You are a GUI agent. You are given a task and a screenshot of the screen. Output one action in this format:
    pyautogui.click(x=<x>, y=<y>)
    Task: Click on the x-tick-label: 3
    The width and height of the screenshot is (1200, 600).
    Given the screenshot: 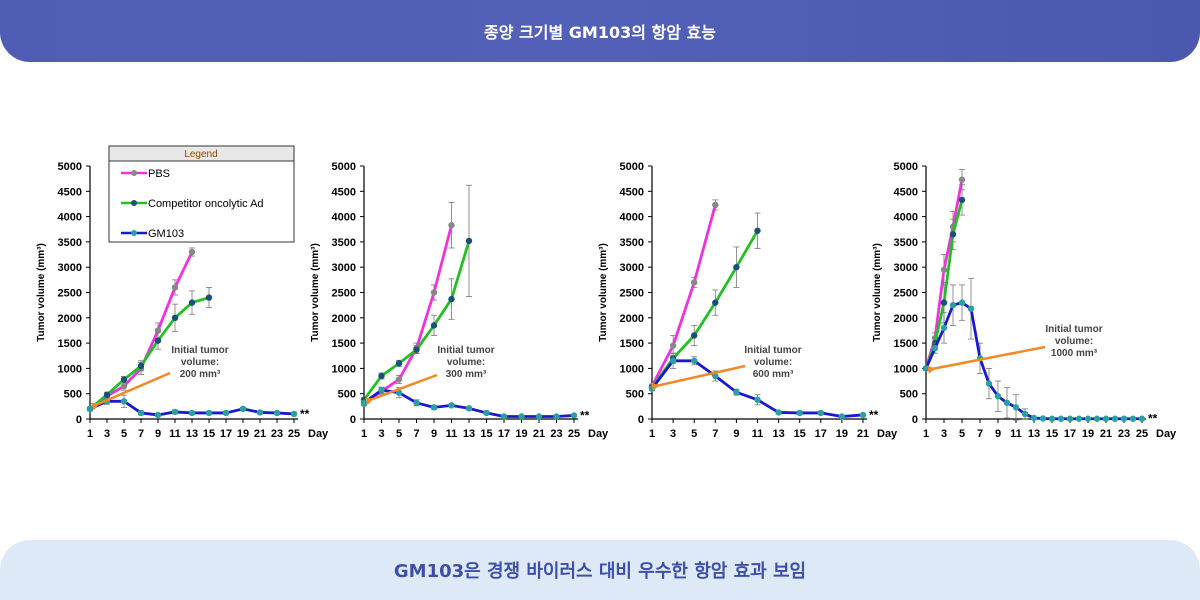 What is the action you would take?
    pyautogui.click(x=381, y=434)
    